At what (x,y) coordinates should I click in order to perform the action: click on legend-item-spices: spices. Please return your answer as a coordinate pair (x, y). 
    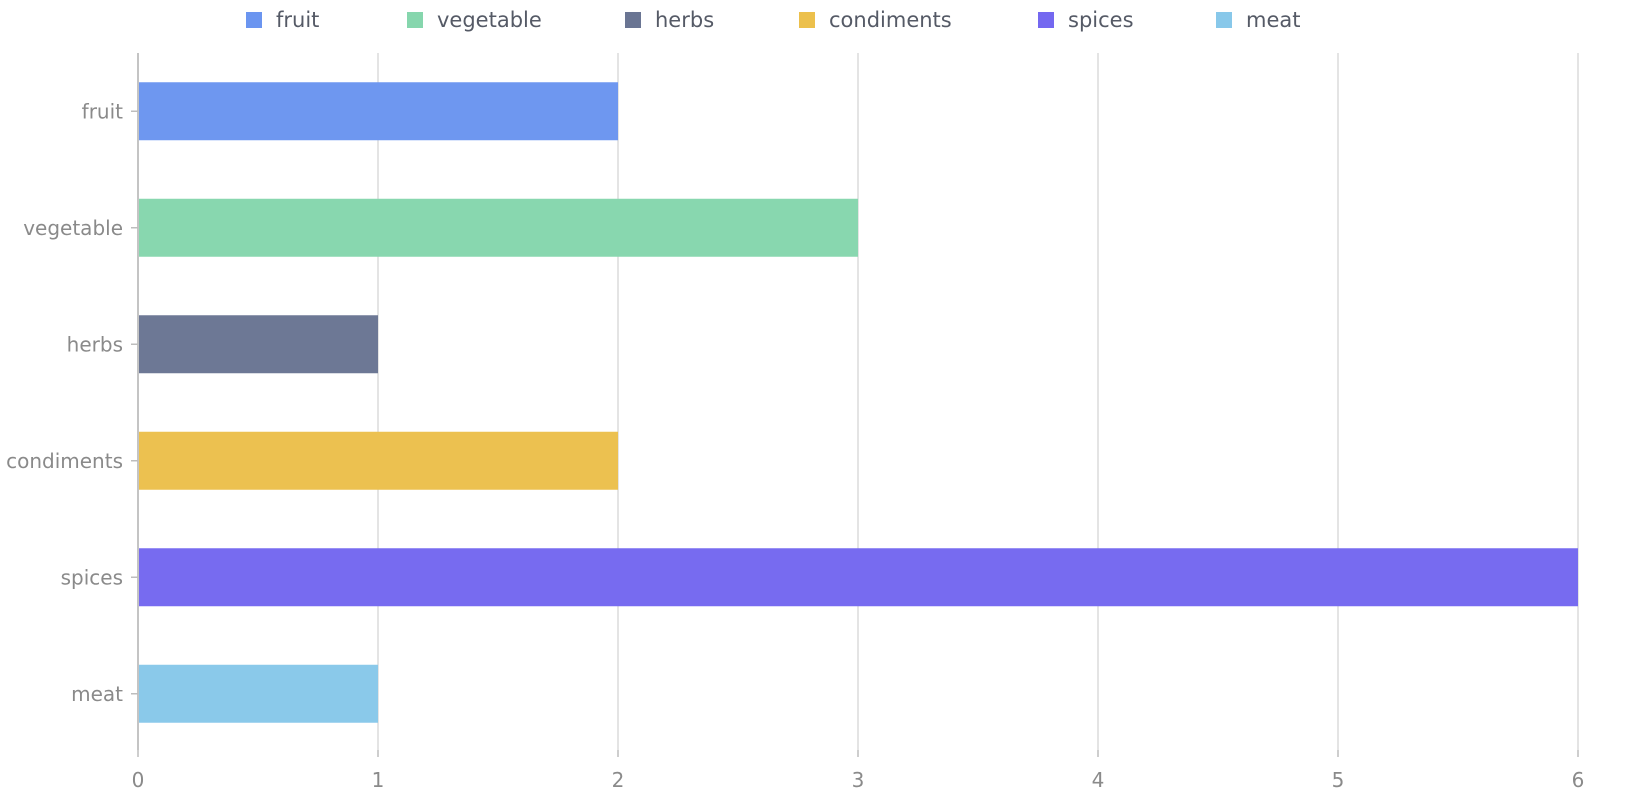
    Looking at the image, I should click on (1086, 20).